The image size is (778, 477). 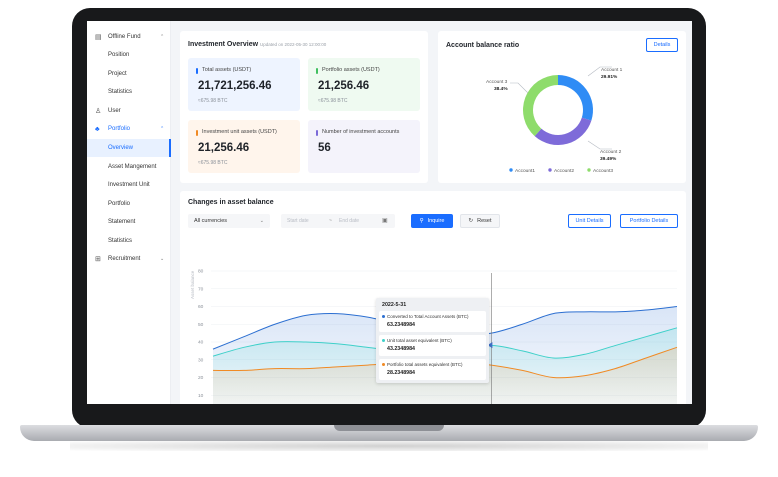 What do you see at coordinates (201, 360) in the screenshot?
I see `y-tick-label: 30` at bounding box center [201, 360].